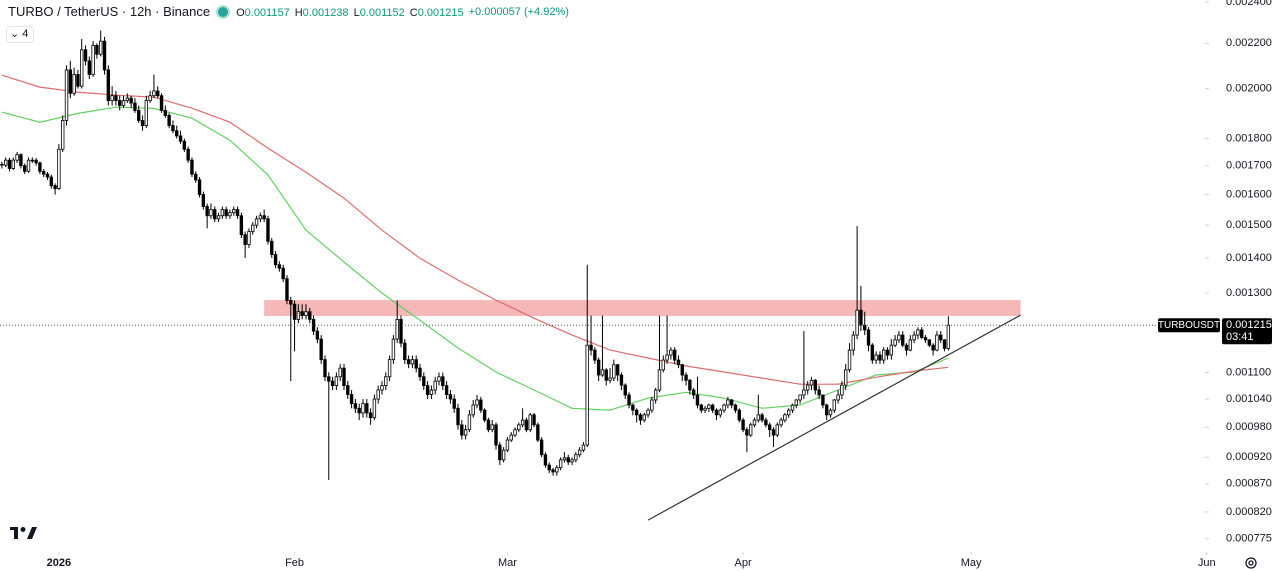 Image resolution: width=1280 pixels, height=571 pixels. Describe the element at coordinates (1240, 337) in the screenshot. I see `countdown: 03:41` at that location.